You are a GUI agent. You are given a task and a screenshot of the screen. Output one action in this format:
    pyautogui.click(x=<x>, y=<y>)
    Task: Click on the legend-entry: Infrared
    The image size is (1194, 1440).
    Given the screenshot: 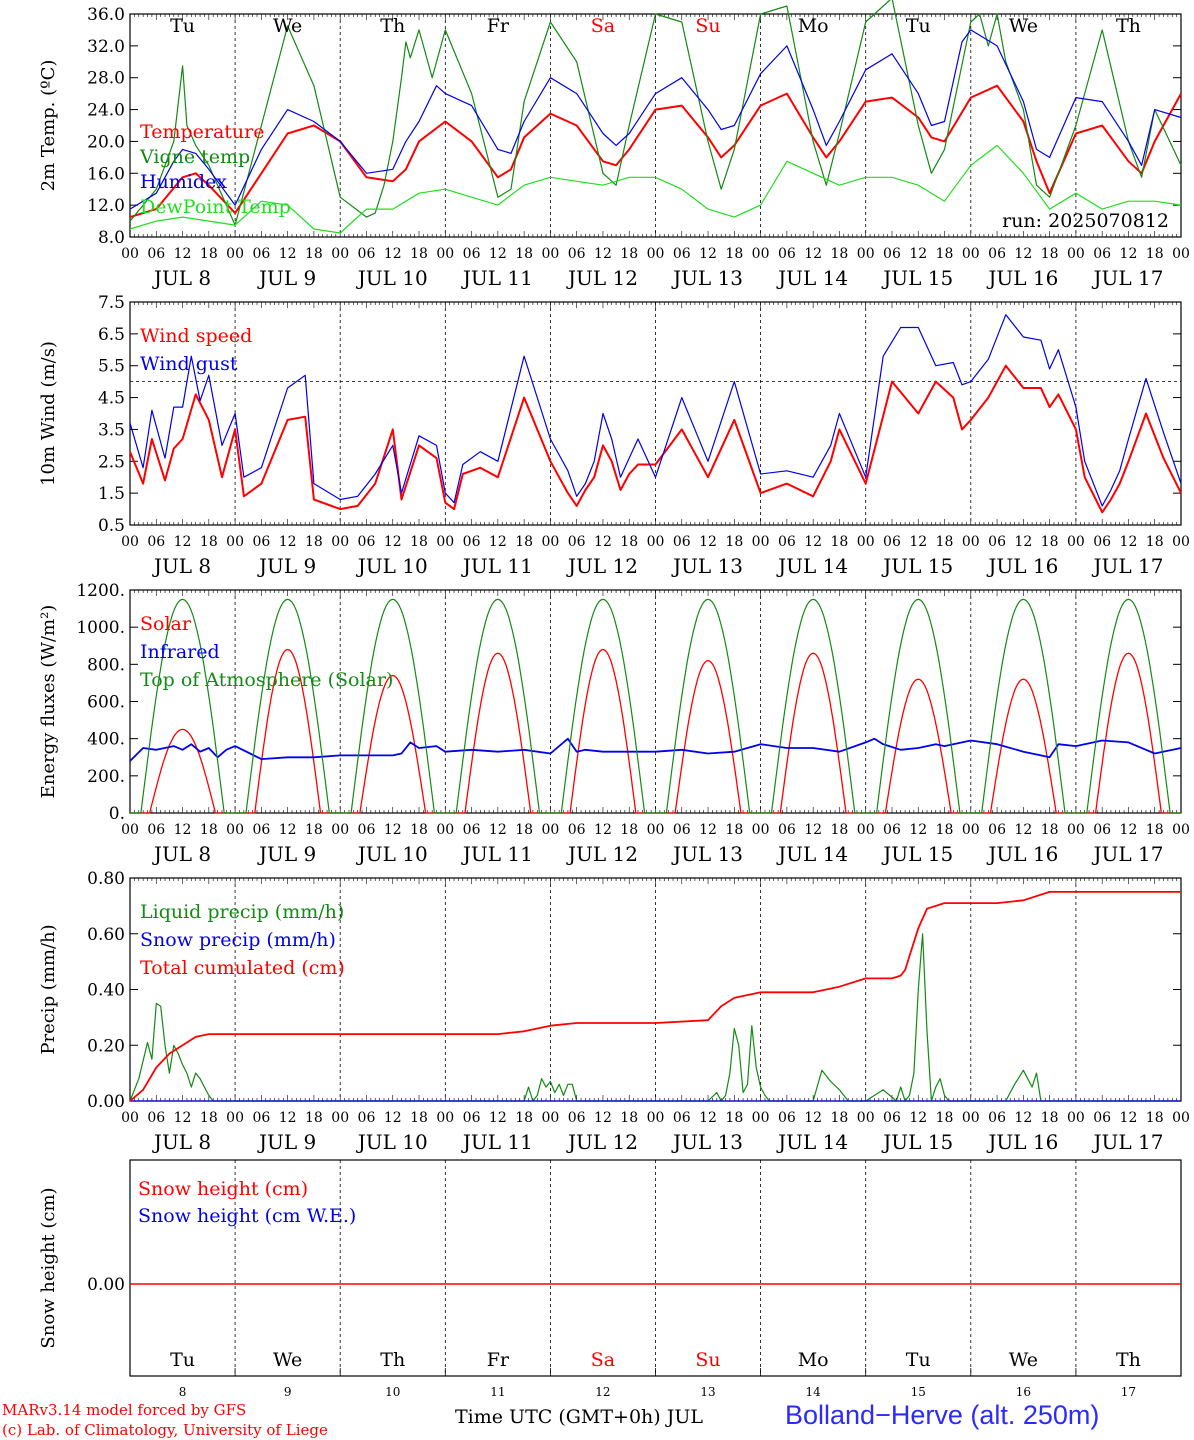 What is the action you would take?
    pyautogui.click(x=180, y=652)
    